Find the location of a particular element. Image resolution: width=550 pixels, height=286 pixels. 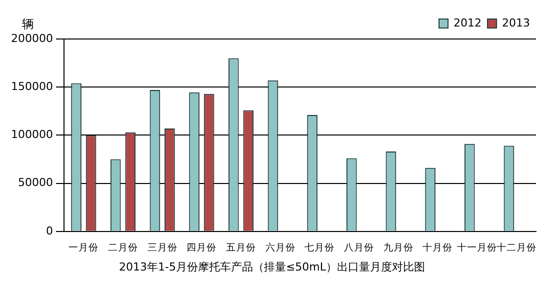

y-tick-label: 50000 is located at coordinates (35, 183).